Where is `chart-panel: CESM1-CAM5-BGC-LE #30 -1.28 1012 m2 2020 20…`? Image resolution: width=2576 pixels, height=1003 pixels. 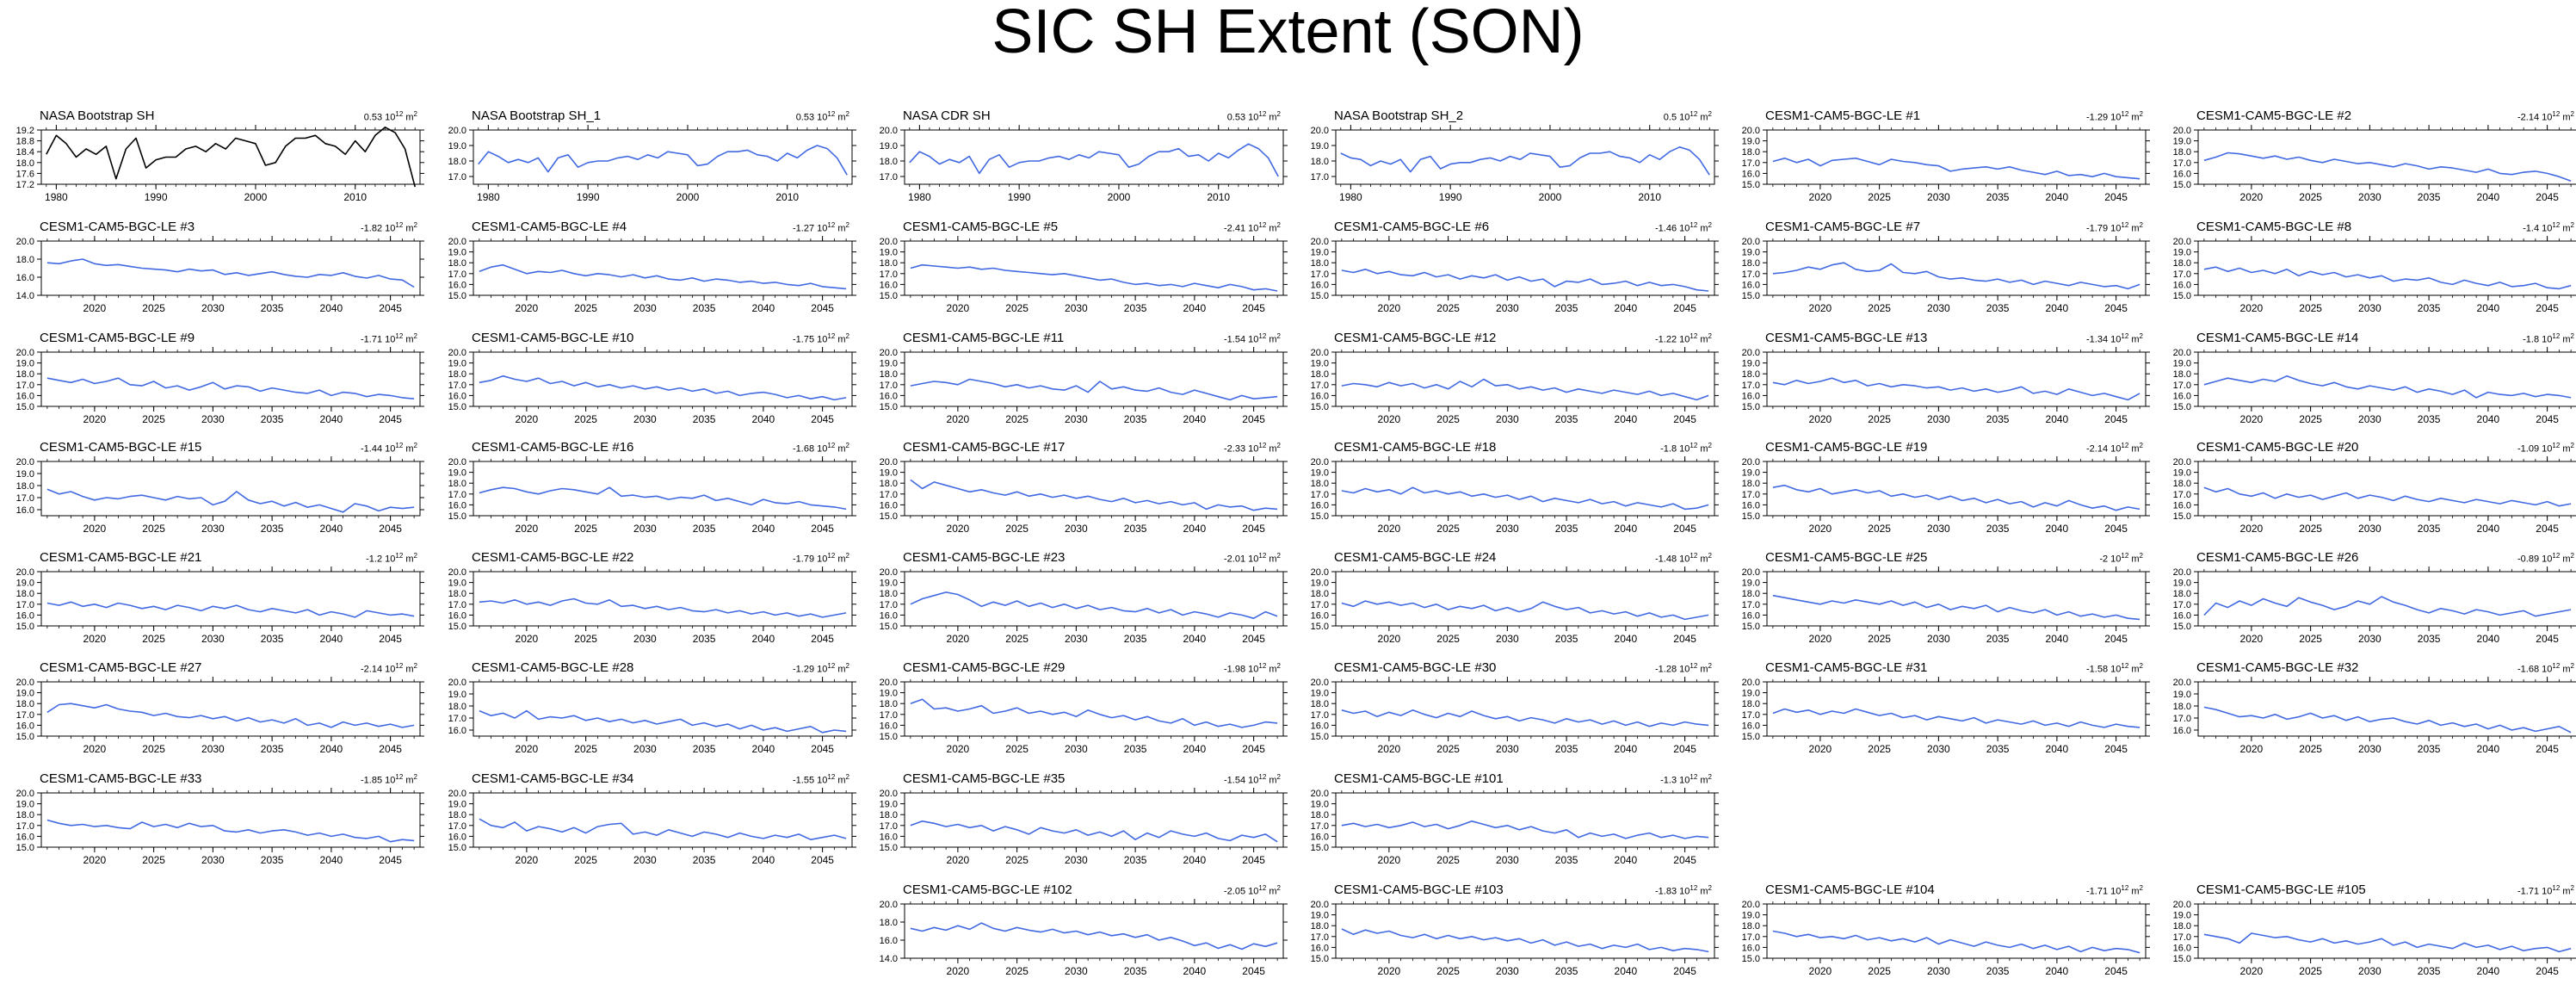
chart-panel: CESM1-CAM5-BGC-LE #30 -1.28 1012 m2 2020 20… is located at coordinates (1506, 711).